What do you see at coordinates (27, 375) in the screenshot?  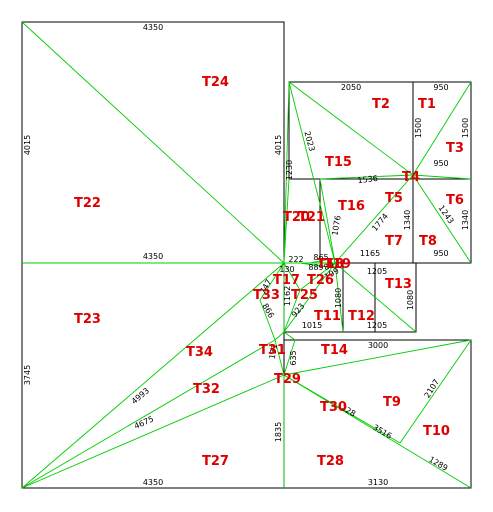 I see `dim-label: 3745` at bounding box center [27, 375].